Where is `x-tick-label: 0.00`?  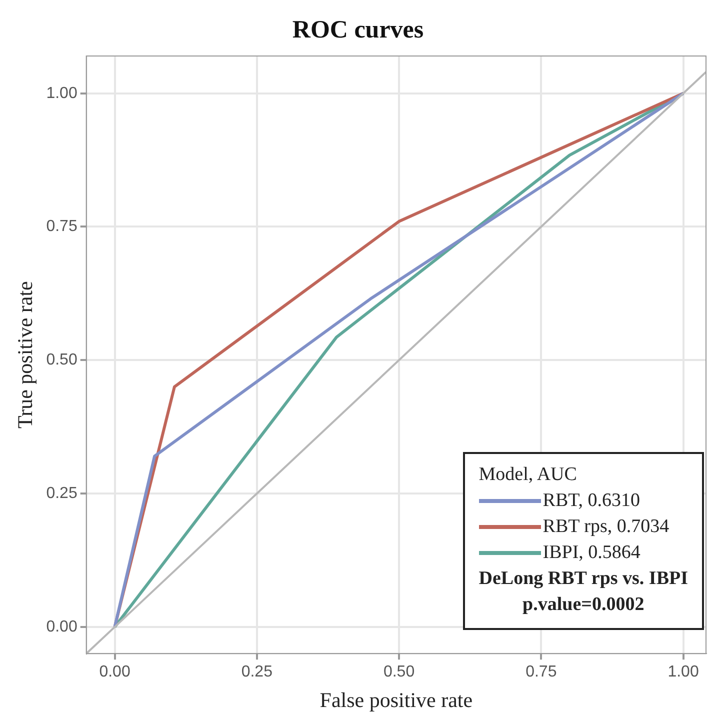 x-tick-label: 0.00 is located at coordinates (114, 672).